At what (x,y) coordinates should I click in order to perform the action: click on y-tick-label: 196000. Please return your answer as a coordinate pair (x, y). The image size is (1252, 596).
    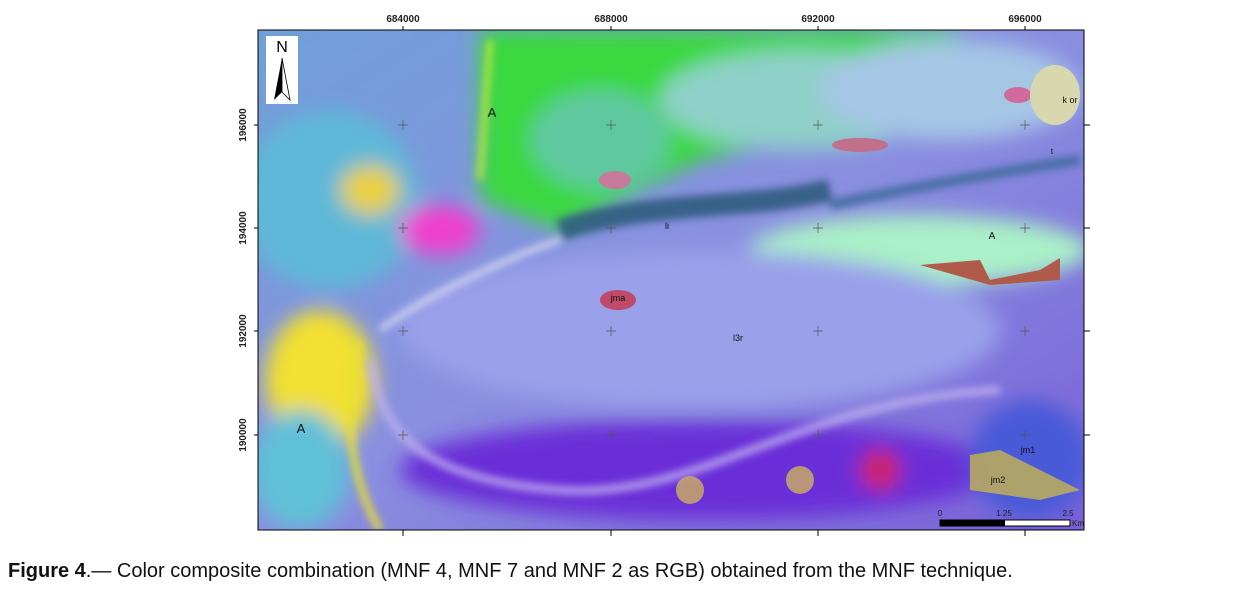
    Looking at the image, I should click on (243, 125).